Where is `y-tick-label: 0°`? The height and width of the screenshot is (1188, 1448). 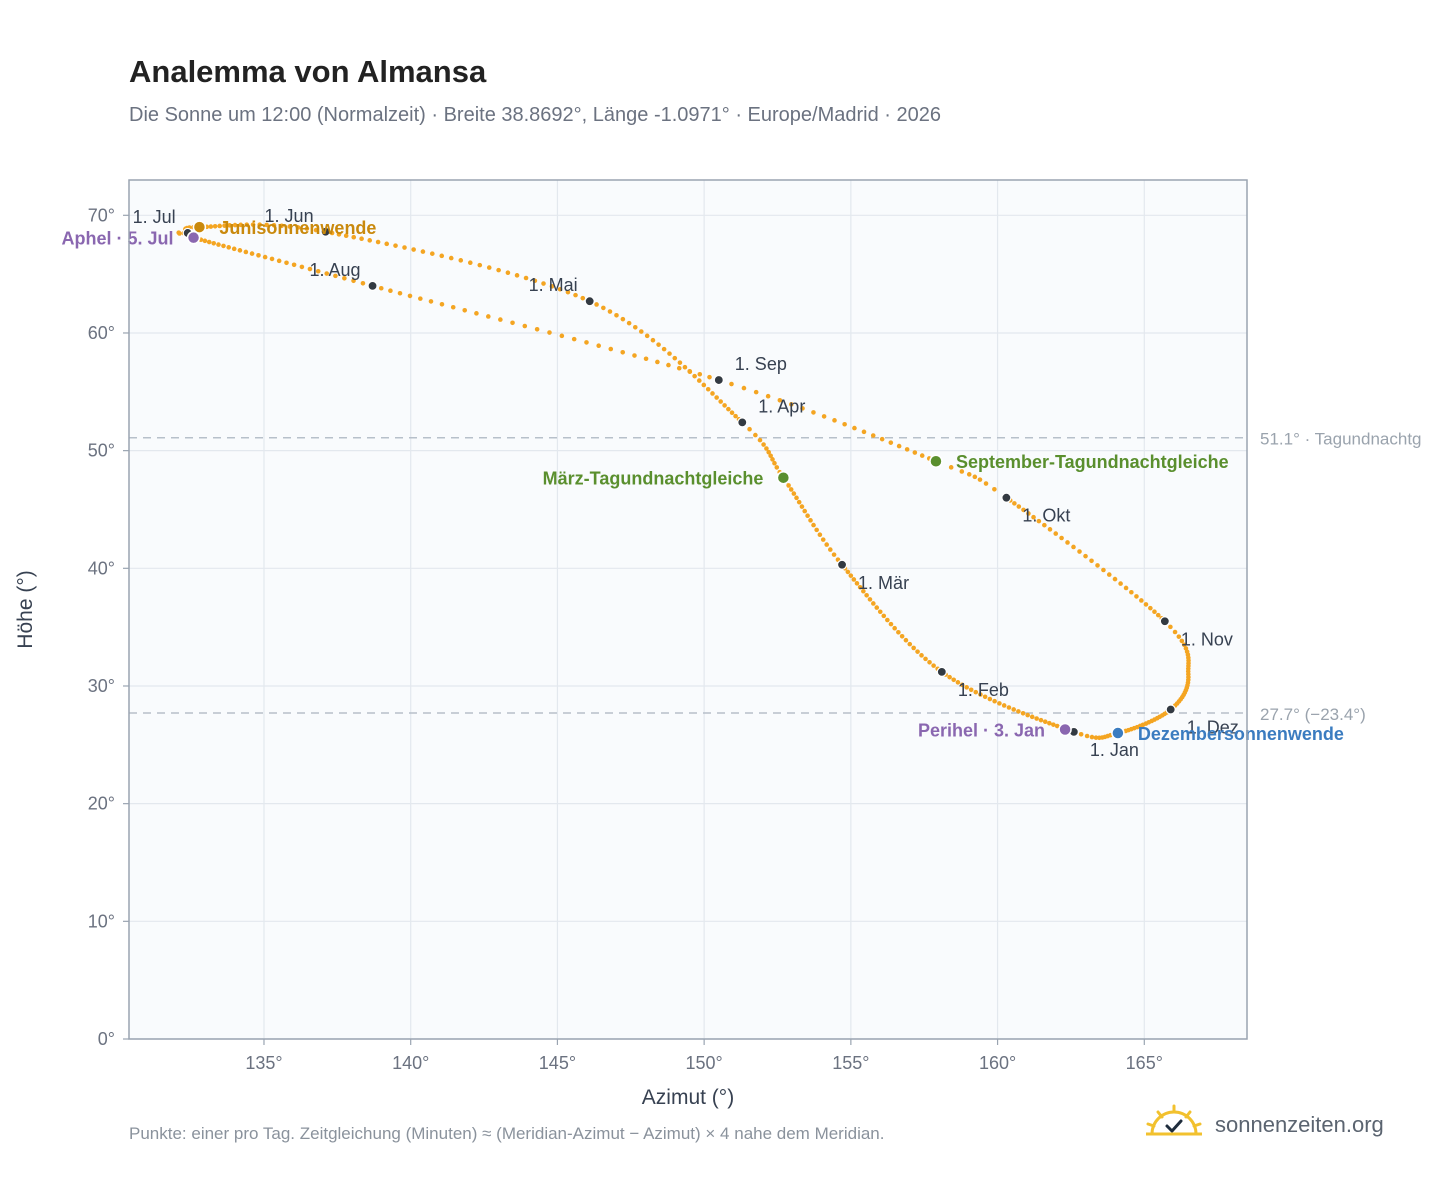
y-tick-label: 0° is located at coordinates (106, 1039).